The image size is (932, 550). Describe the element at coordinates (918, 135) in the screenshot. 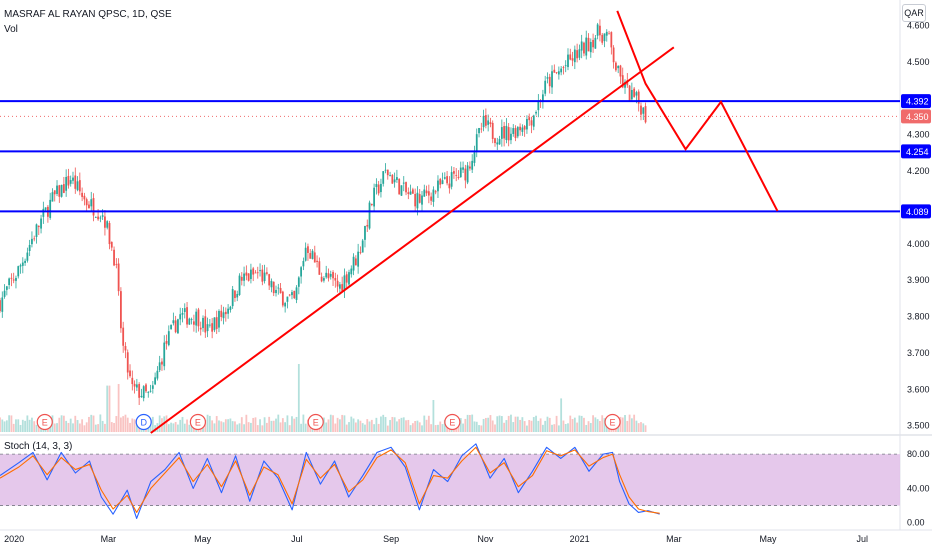

I see `price-tick-label: 4.300` at that location.